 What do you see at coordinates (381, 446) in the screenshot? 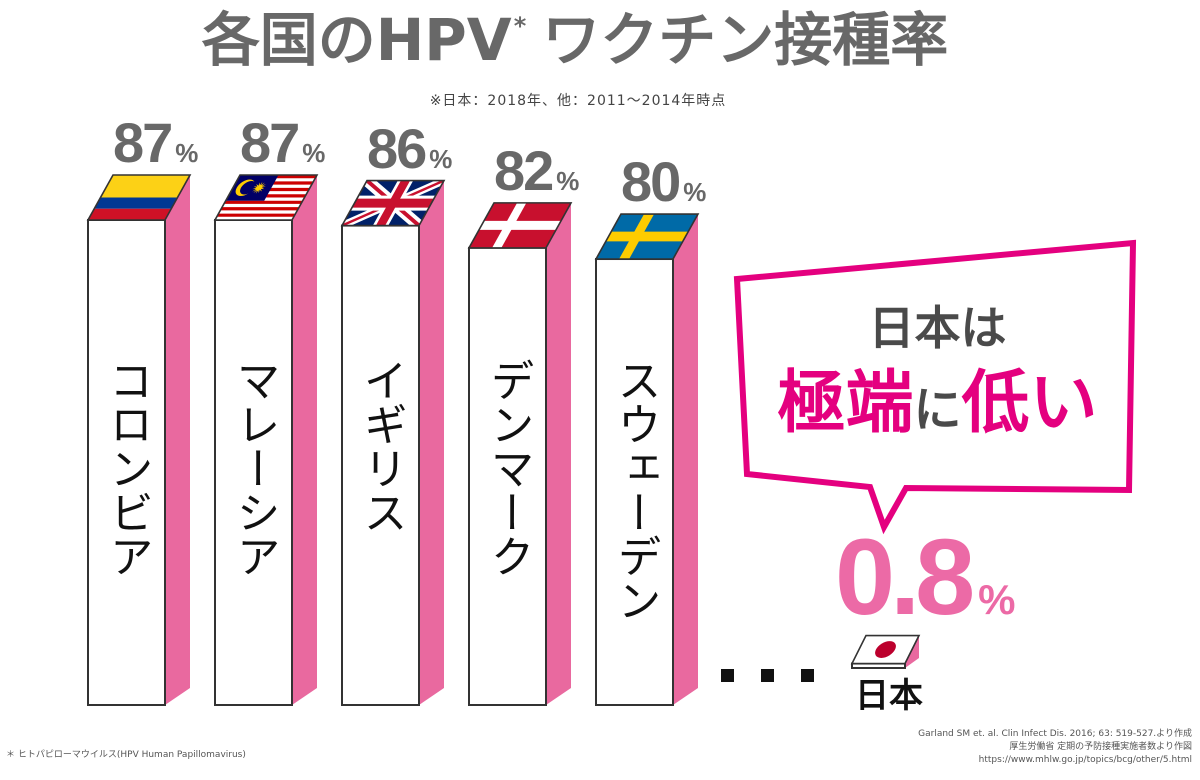
I see `category-label: イギリス` at bounding box center [381, 446].